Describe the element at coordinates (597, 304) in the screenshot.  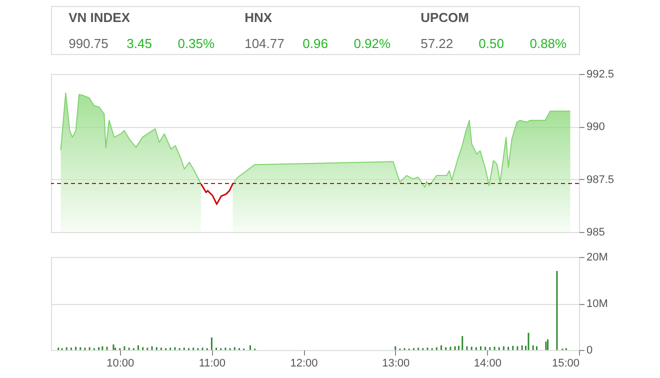
I see `y-tick-label: 10M` at that location.